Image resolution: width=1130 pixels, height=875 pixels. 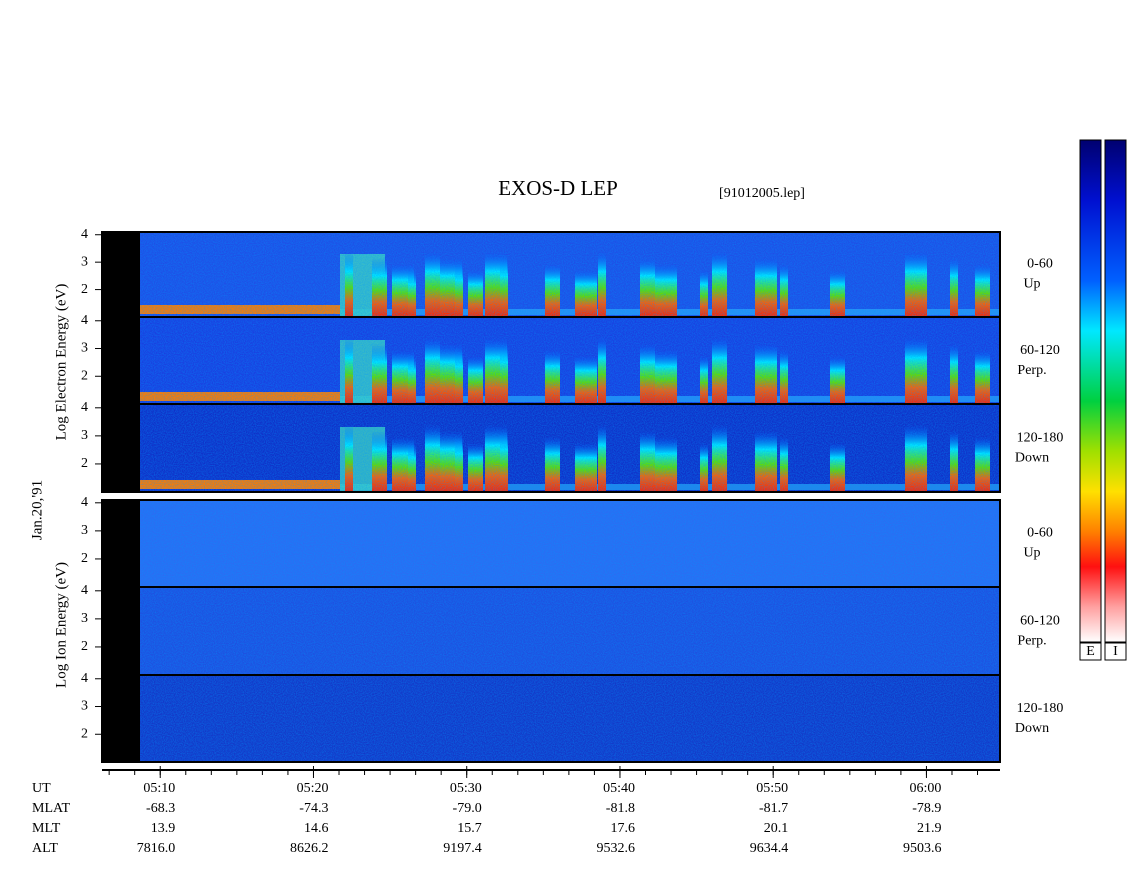 What do you see at coordinates (41, 788) in the screenshot?
I see `row-label: UT` at bounding box center [41, 788].